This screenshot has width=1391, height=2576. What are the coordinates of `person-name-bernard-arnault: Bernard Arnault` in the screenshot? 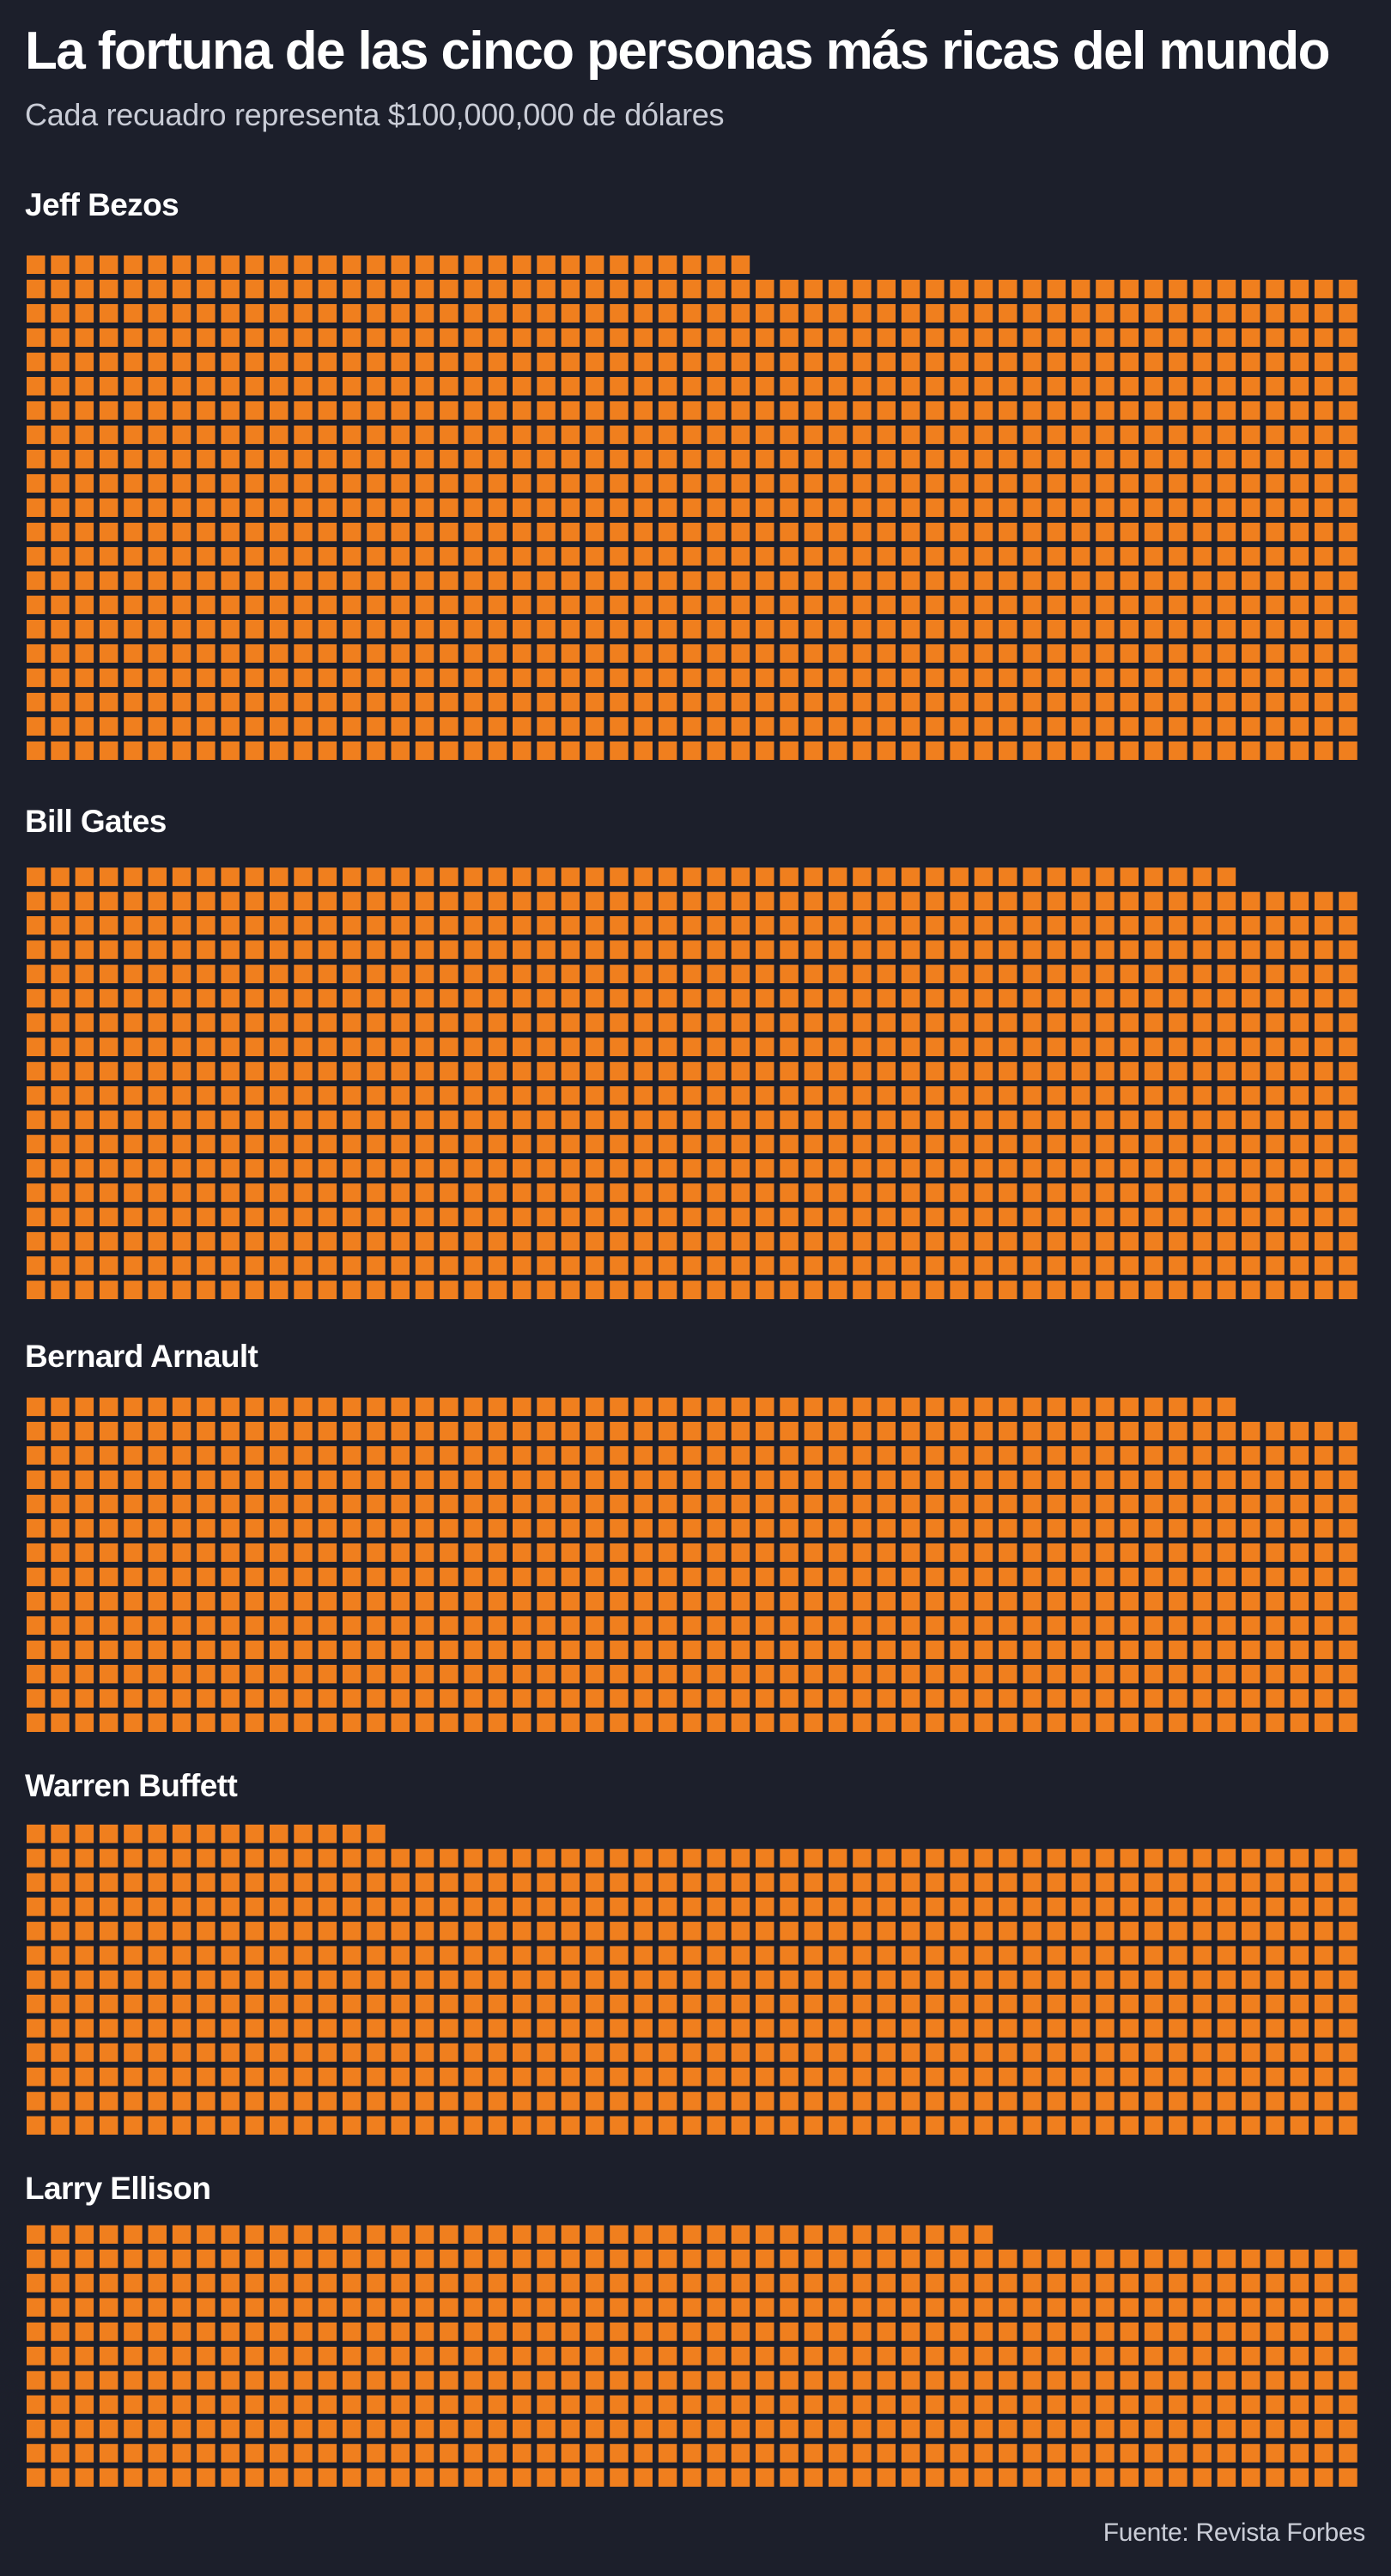 It's located at (141, 1356).